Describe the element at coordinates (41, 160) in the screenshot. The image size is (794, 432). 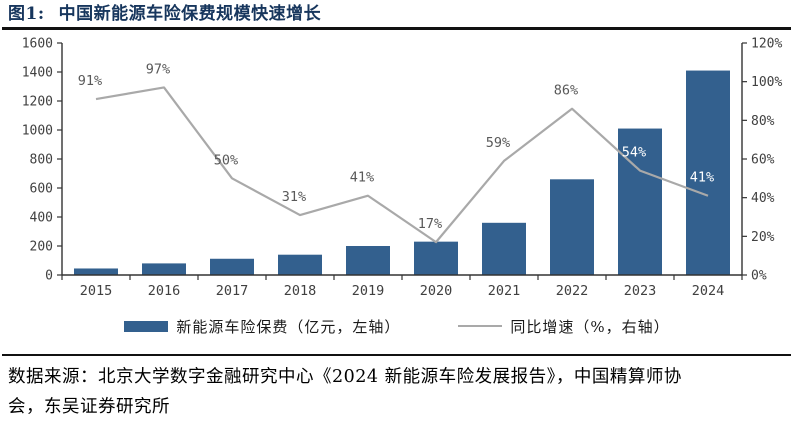
I see `left-axis-tick: 800` at that location.